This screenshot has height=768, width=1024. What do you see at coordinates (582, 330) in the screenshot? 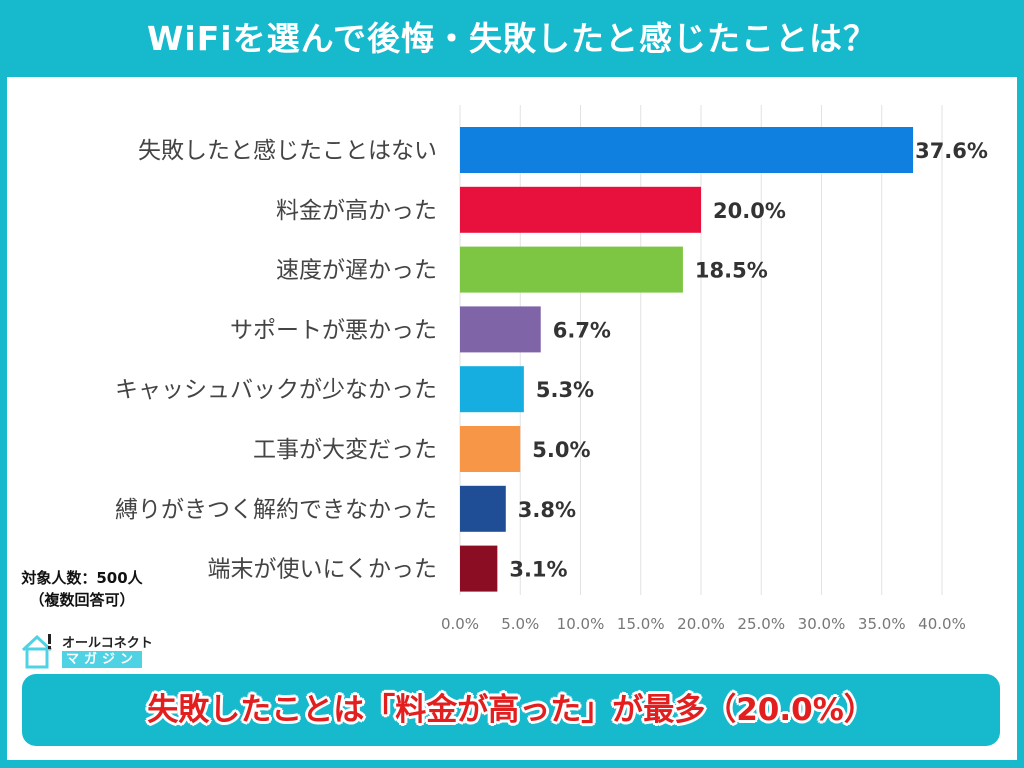
I see `data-label: 6.7%` at bounding box center [582, 330].